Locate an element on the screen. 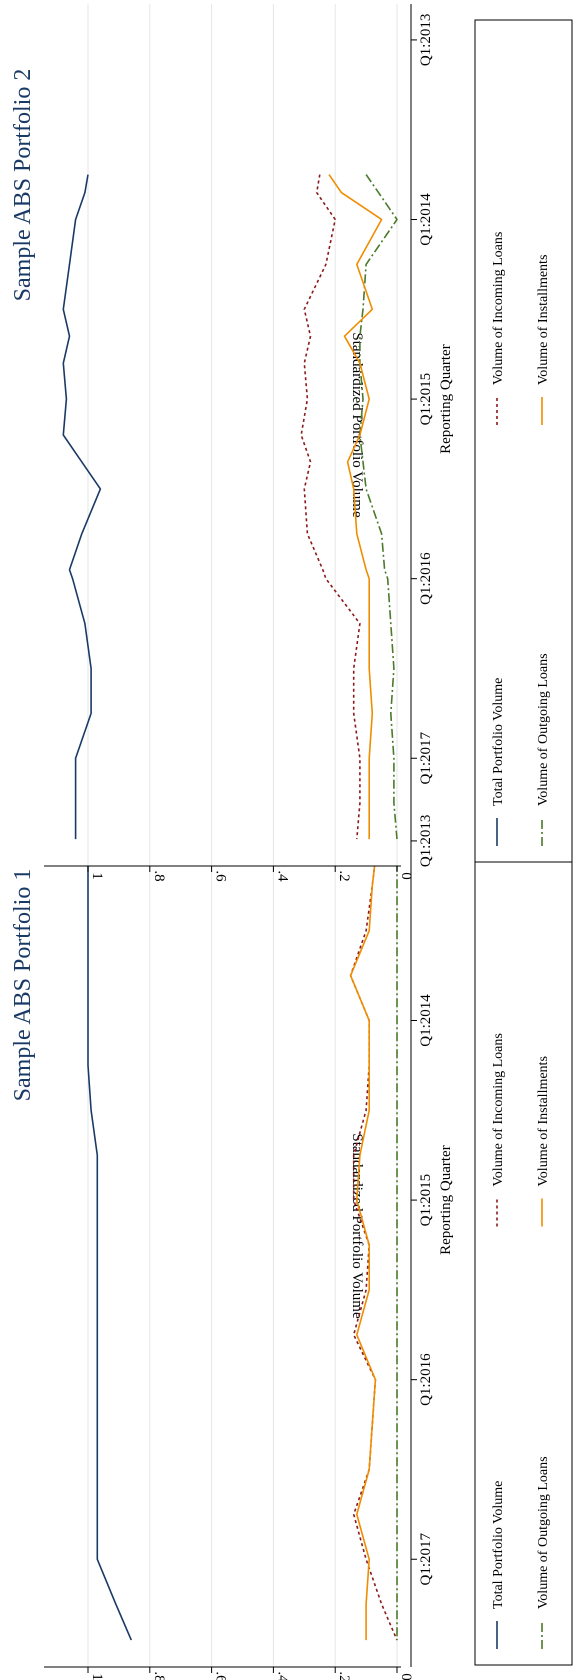 This screenshot has width=573, height=1680. chart-title: Sample ABS Portfolio 1 is located at coordinates (23, 985).